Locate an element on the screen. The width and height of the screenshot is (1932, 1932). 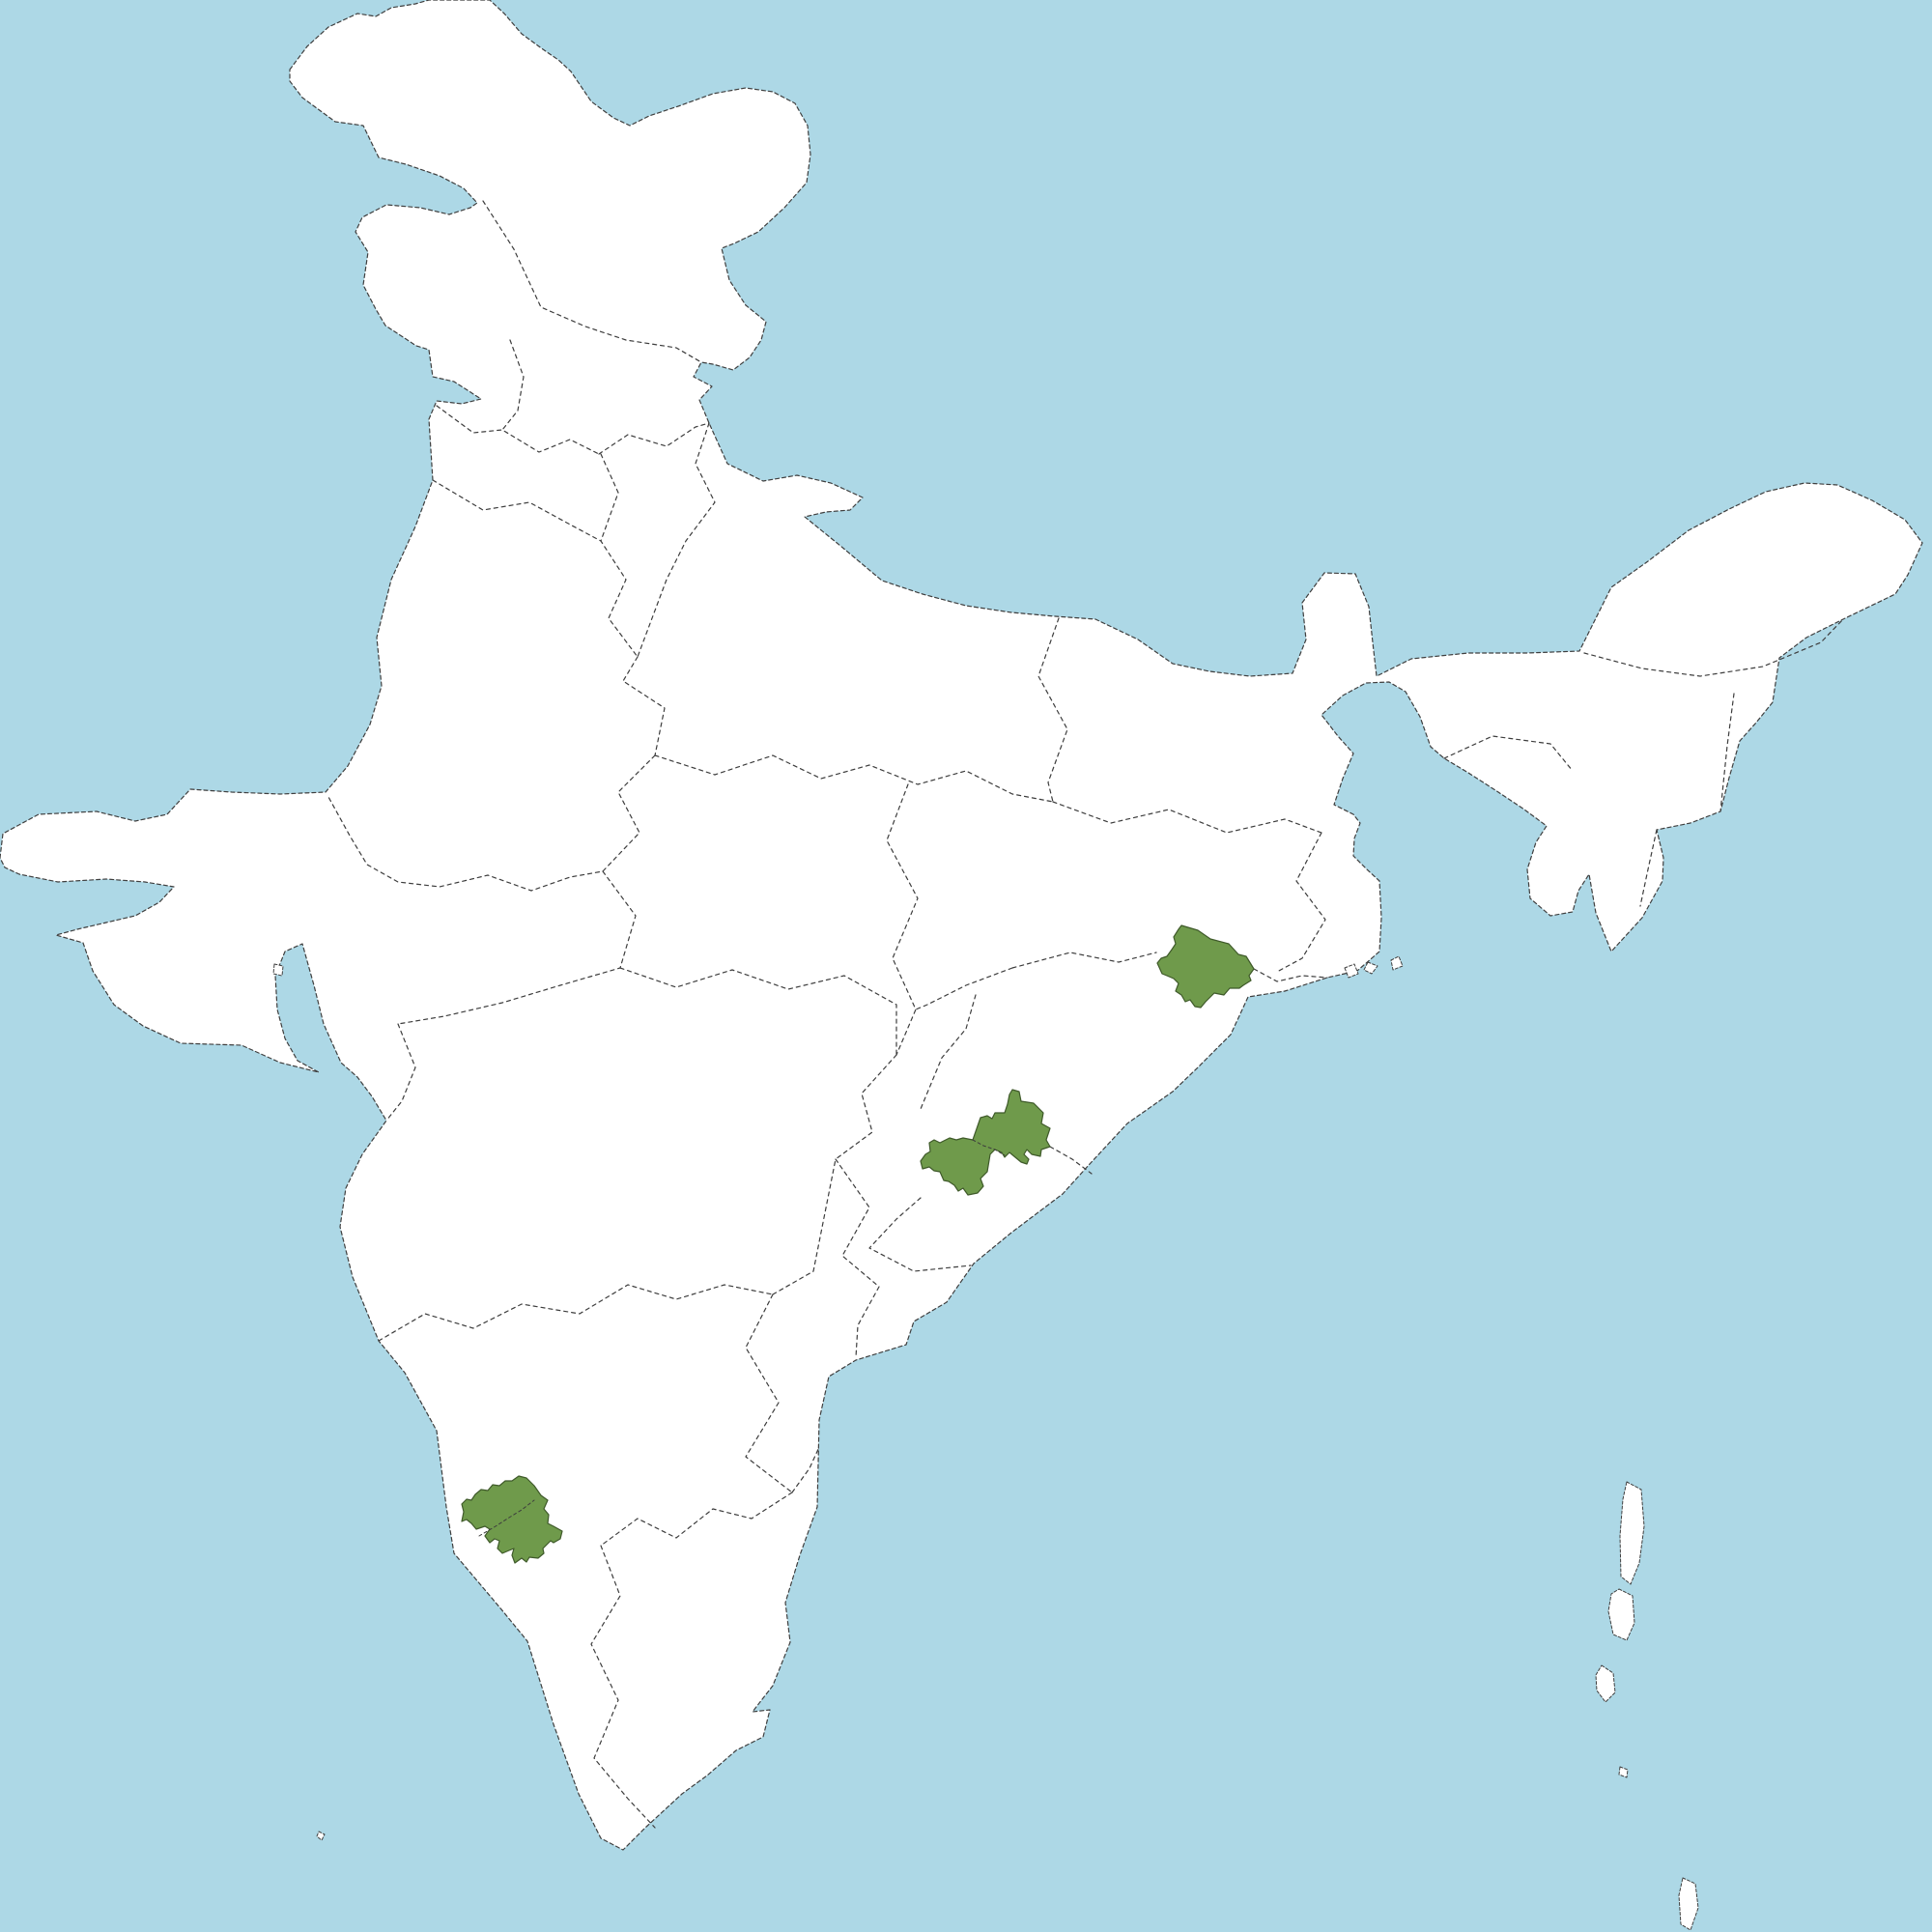
highlighted-region-east is located at coordinates (1205, 966).